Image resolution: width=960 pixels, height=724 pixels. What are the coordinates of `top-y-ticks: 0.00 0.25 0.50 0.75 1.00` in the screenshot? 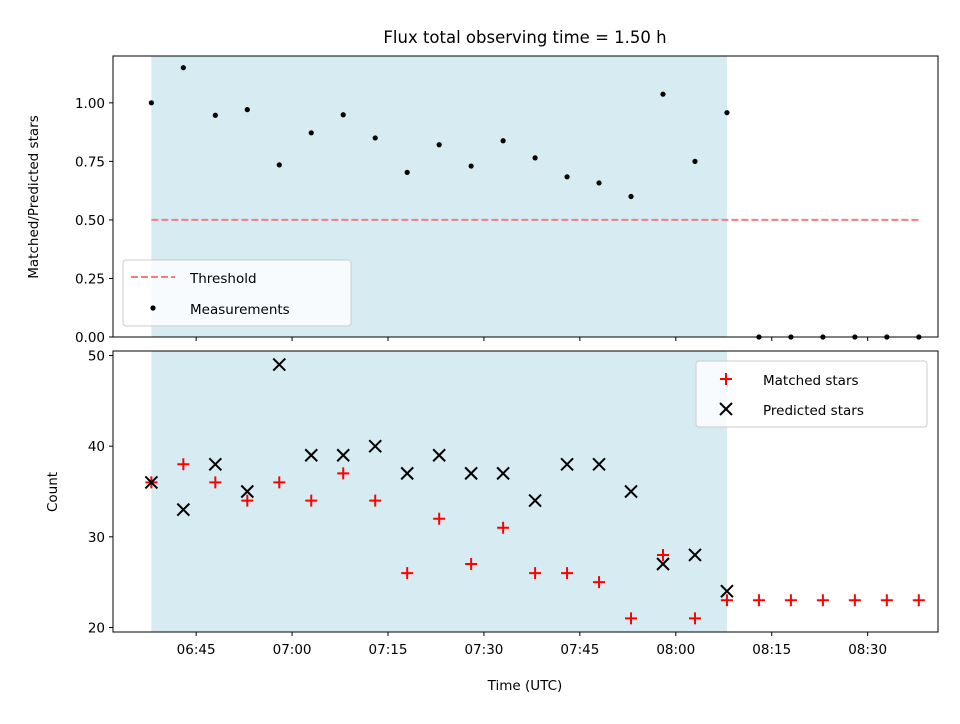 It's located at (94, 221).